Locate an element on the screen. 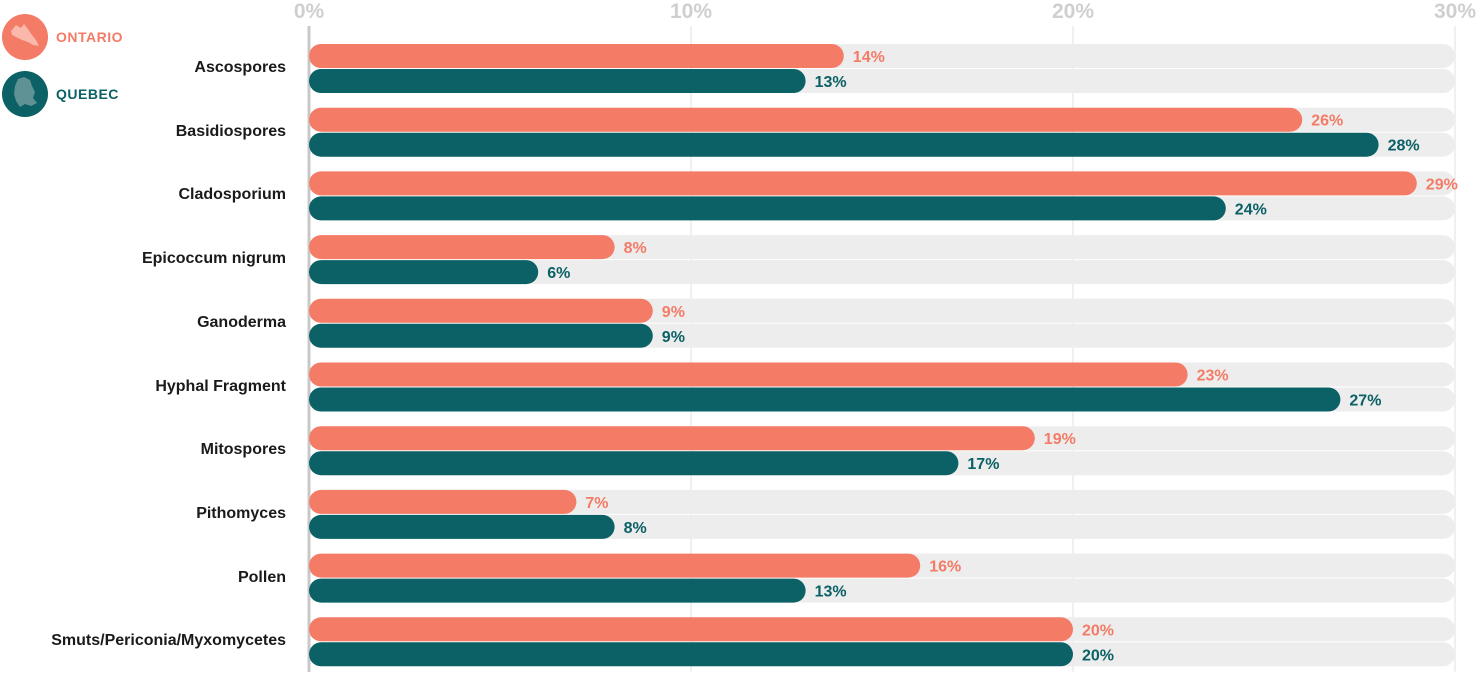  x-tick-label: 10% is located at coordinates (691, 11).